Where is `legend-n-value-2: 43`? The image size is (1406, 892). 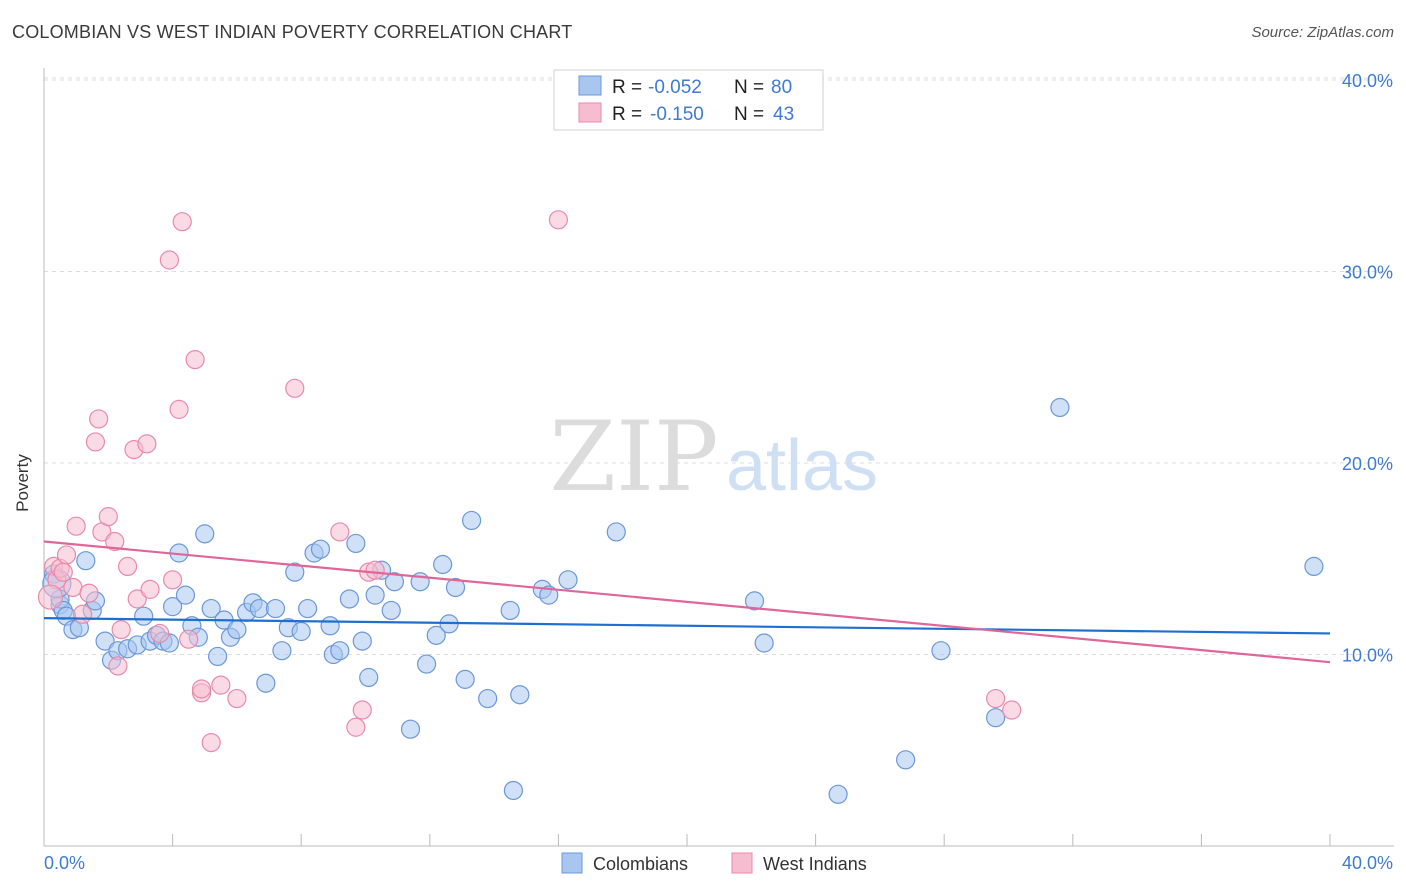 legend-n-value-2: 43 is located at coordinates (783, 114).